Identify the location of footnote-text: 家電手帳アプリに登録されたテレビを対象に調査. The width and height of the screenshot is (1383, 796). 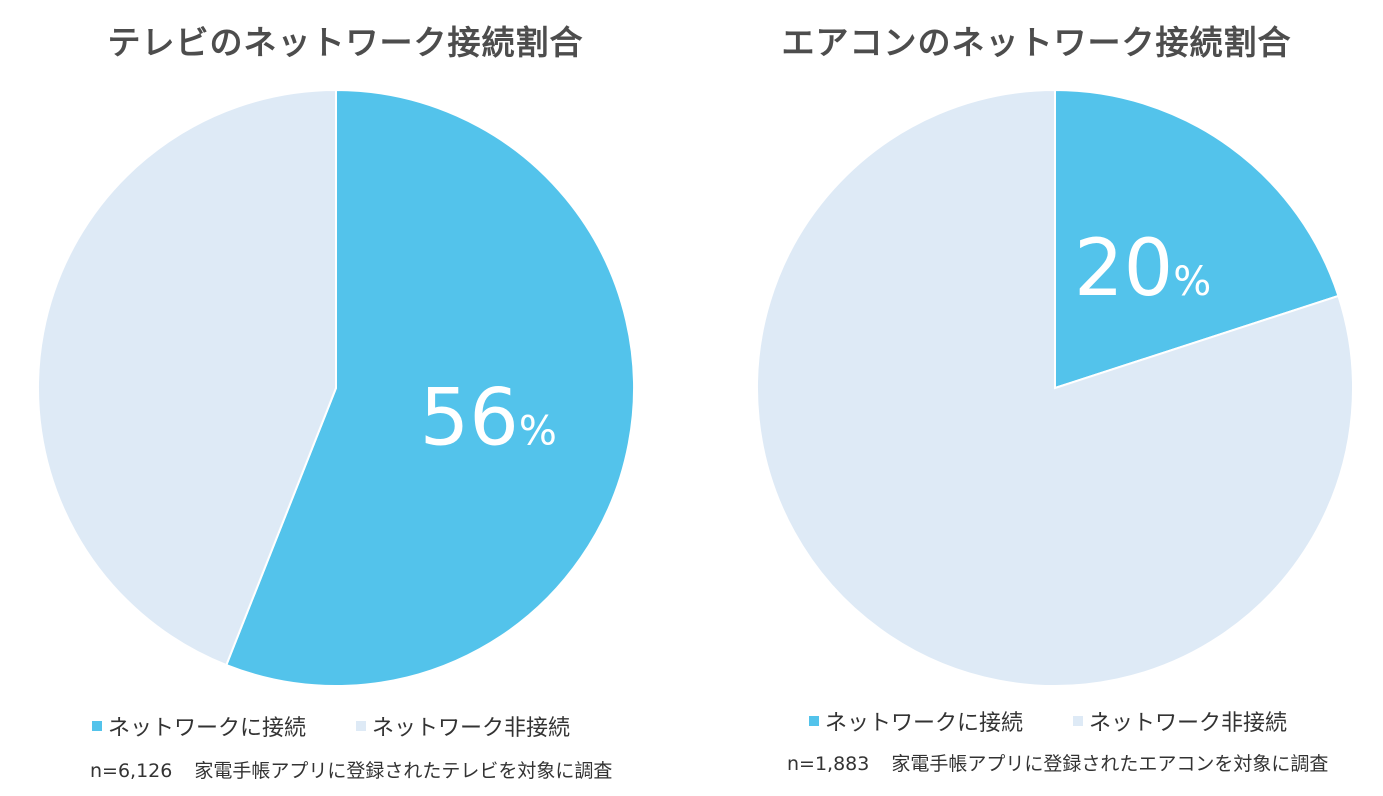
(403, 771).